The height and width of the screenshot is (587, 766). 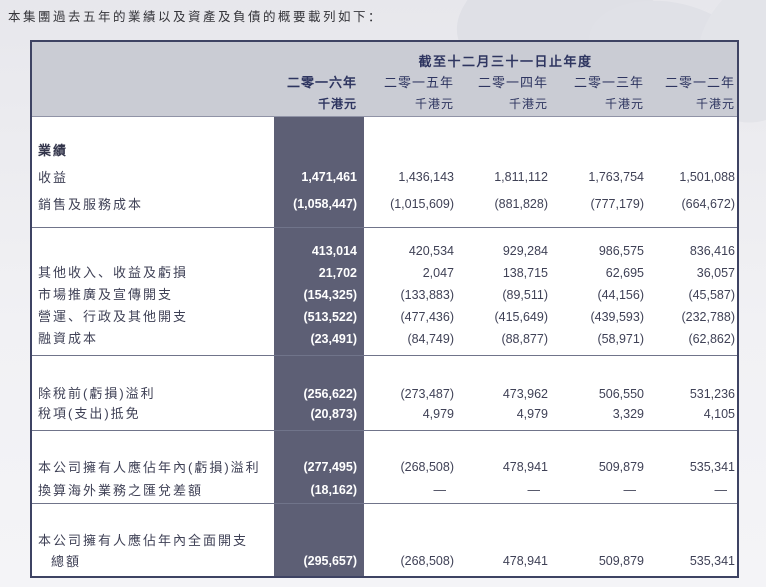 I want to click on cell-value: (273,487), so click(x=427, y=394).